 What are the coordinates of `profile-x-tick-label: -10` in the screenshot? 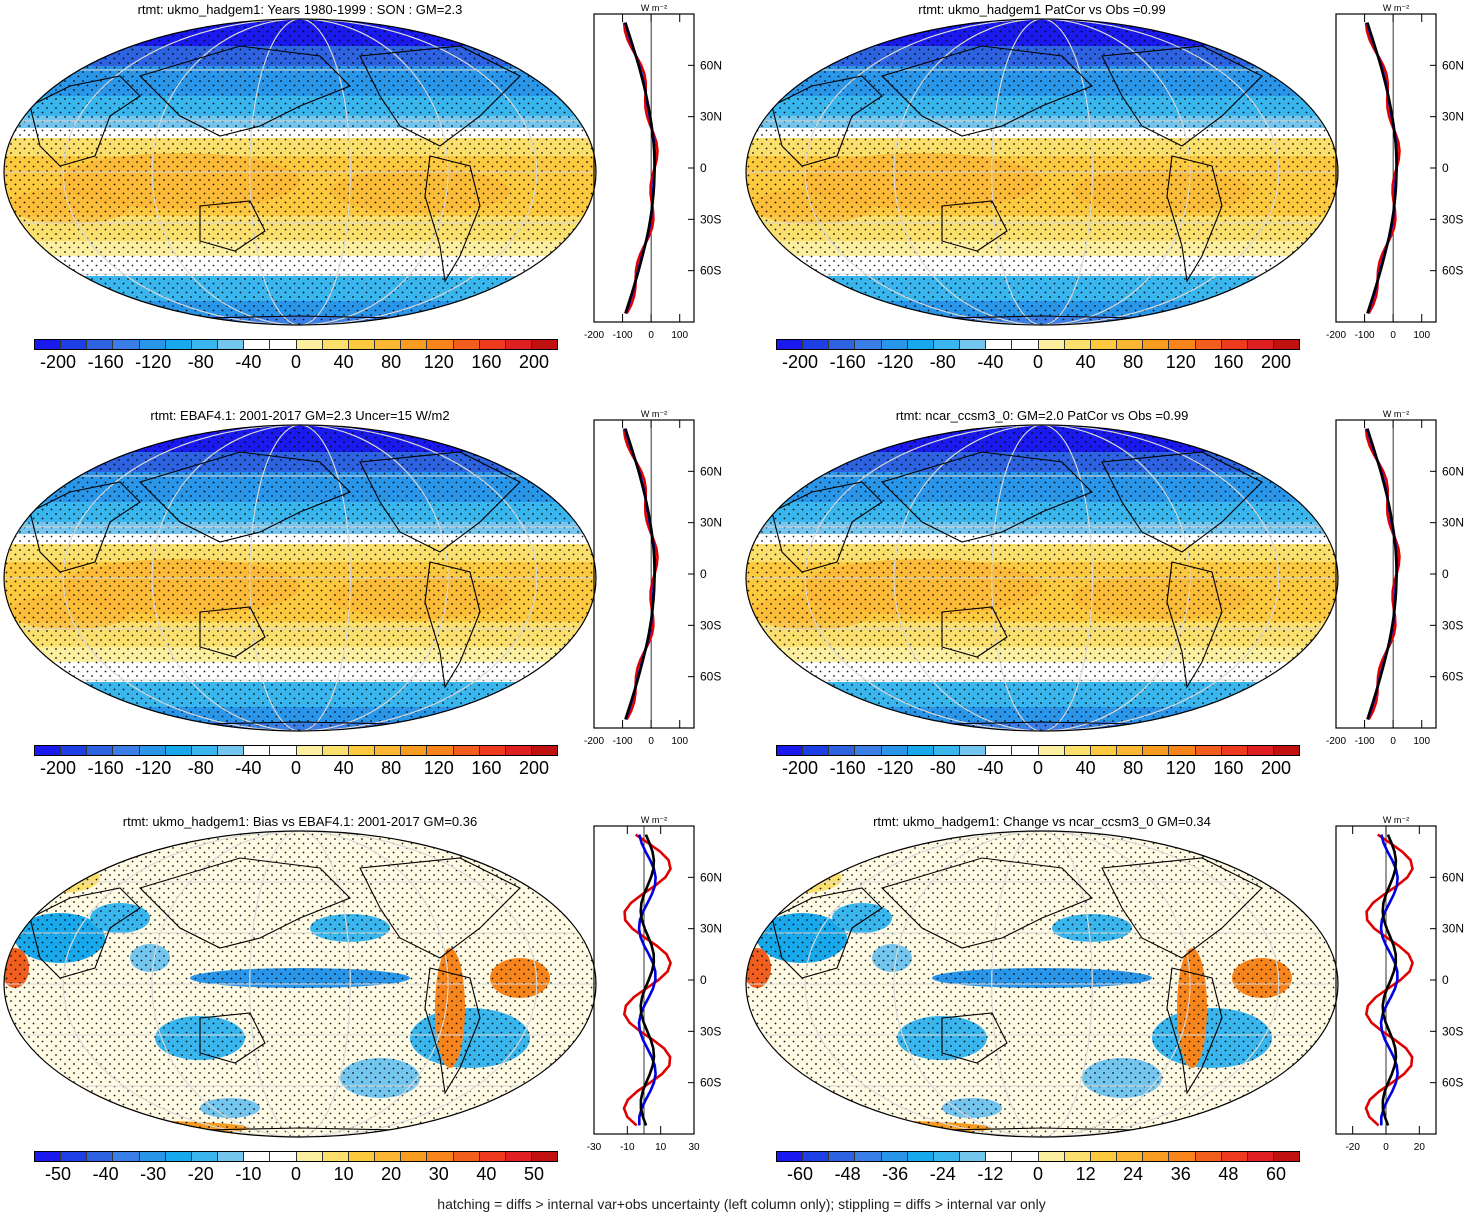 It's located at (627, 1147).